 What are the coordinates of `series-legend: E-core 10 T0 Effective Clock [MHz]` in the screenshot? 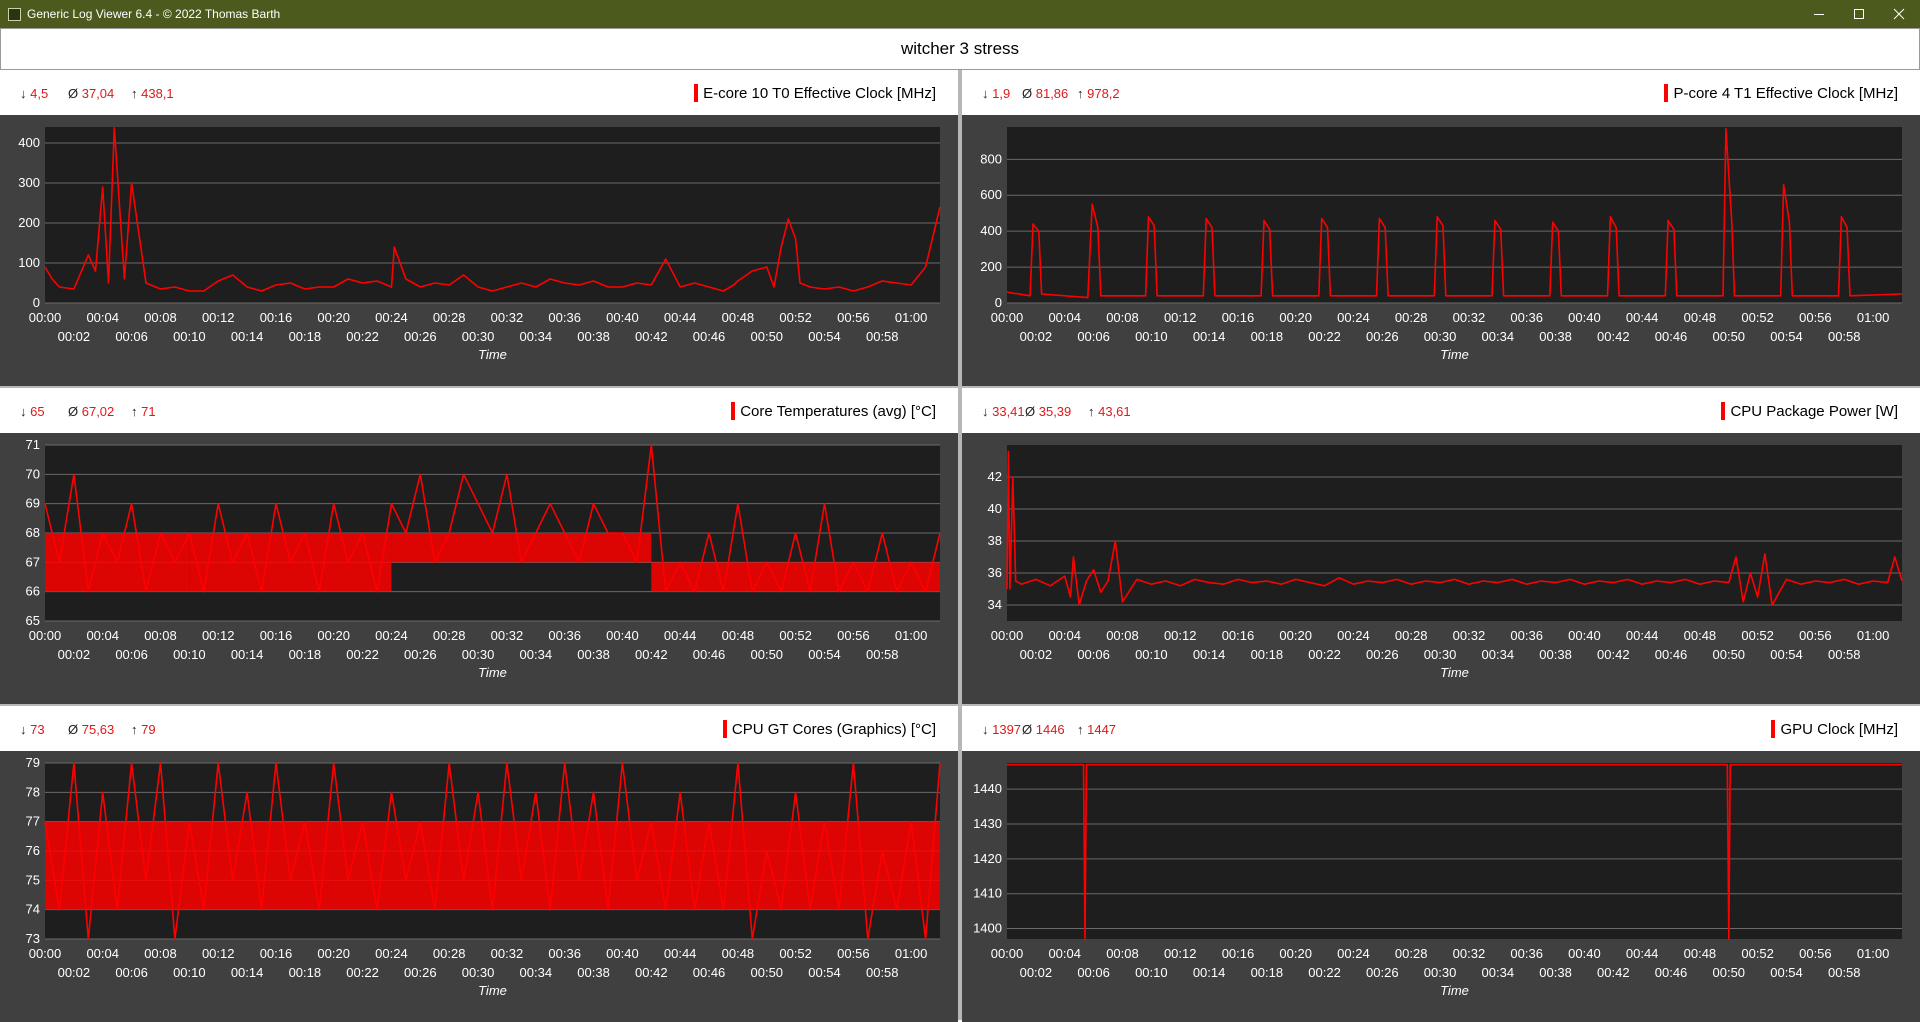 It's located at (815, 93).